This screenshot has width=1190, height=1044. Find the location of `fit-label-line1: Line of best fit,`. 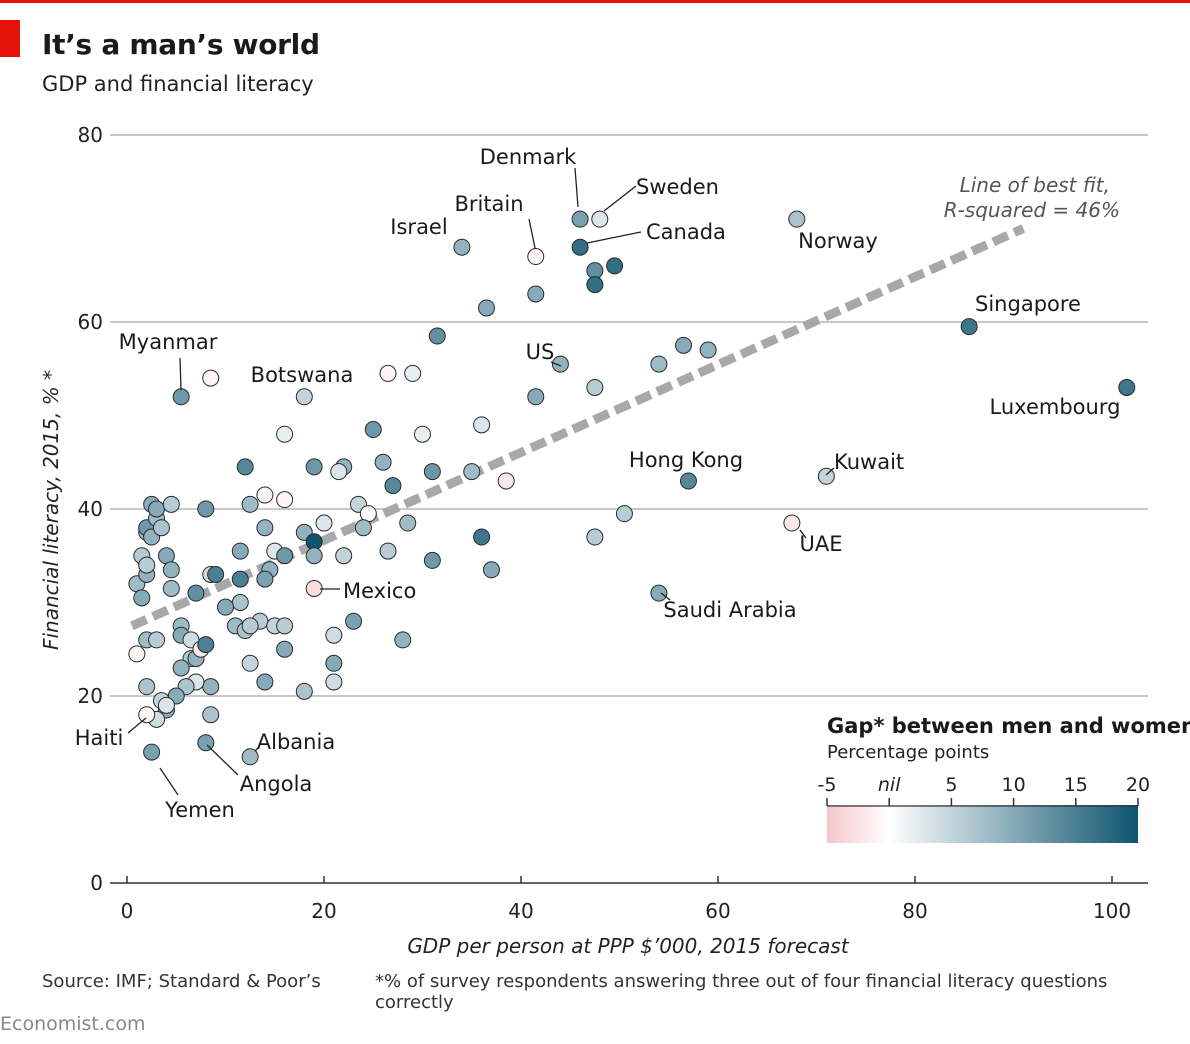

fit-label-line1: Line of best fit, is located at coordinates (1035, 185).